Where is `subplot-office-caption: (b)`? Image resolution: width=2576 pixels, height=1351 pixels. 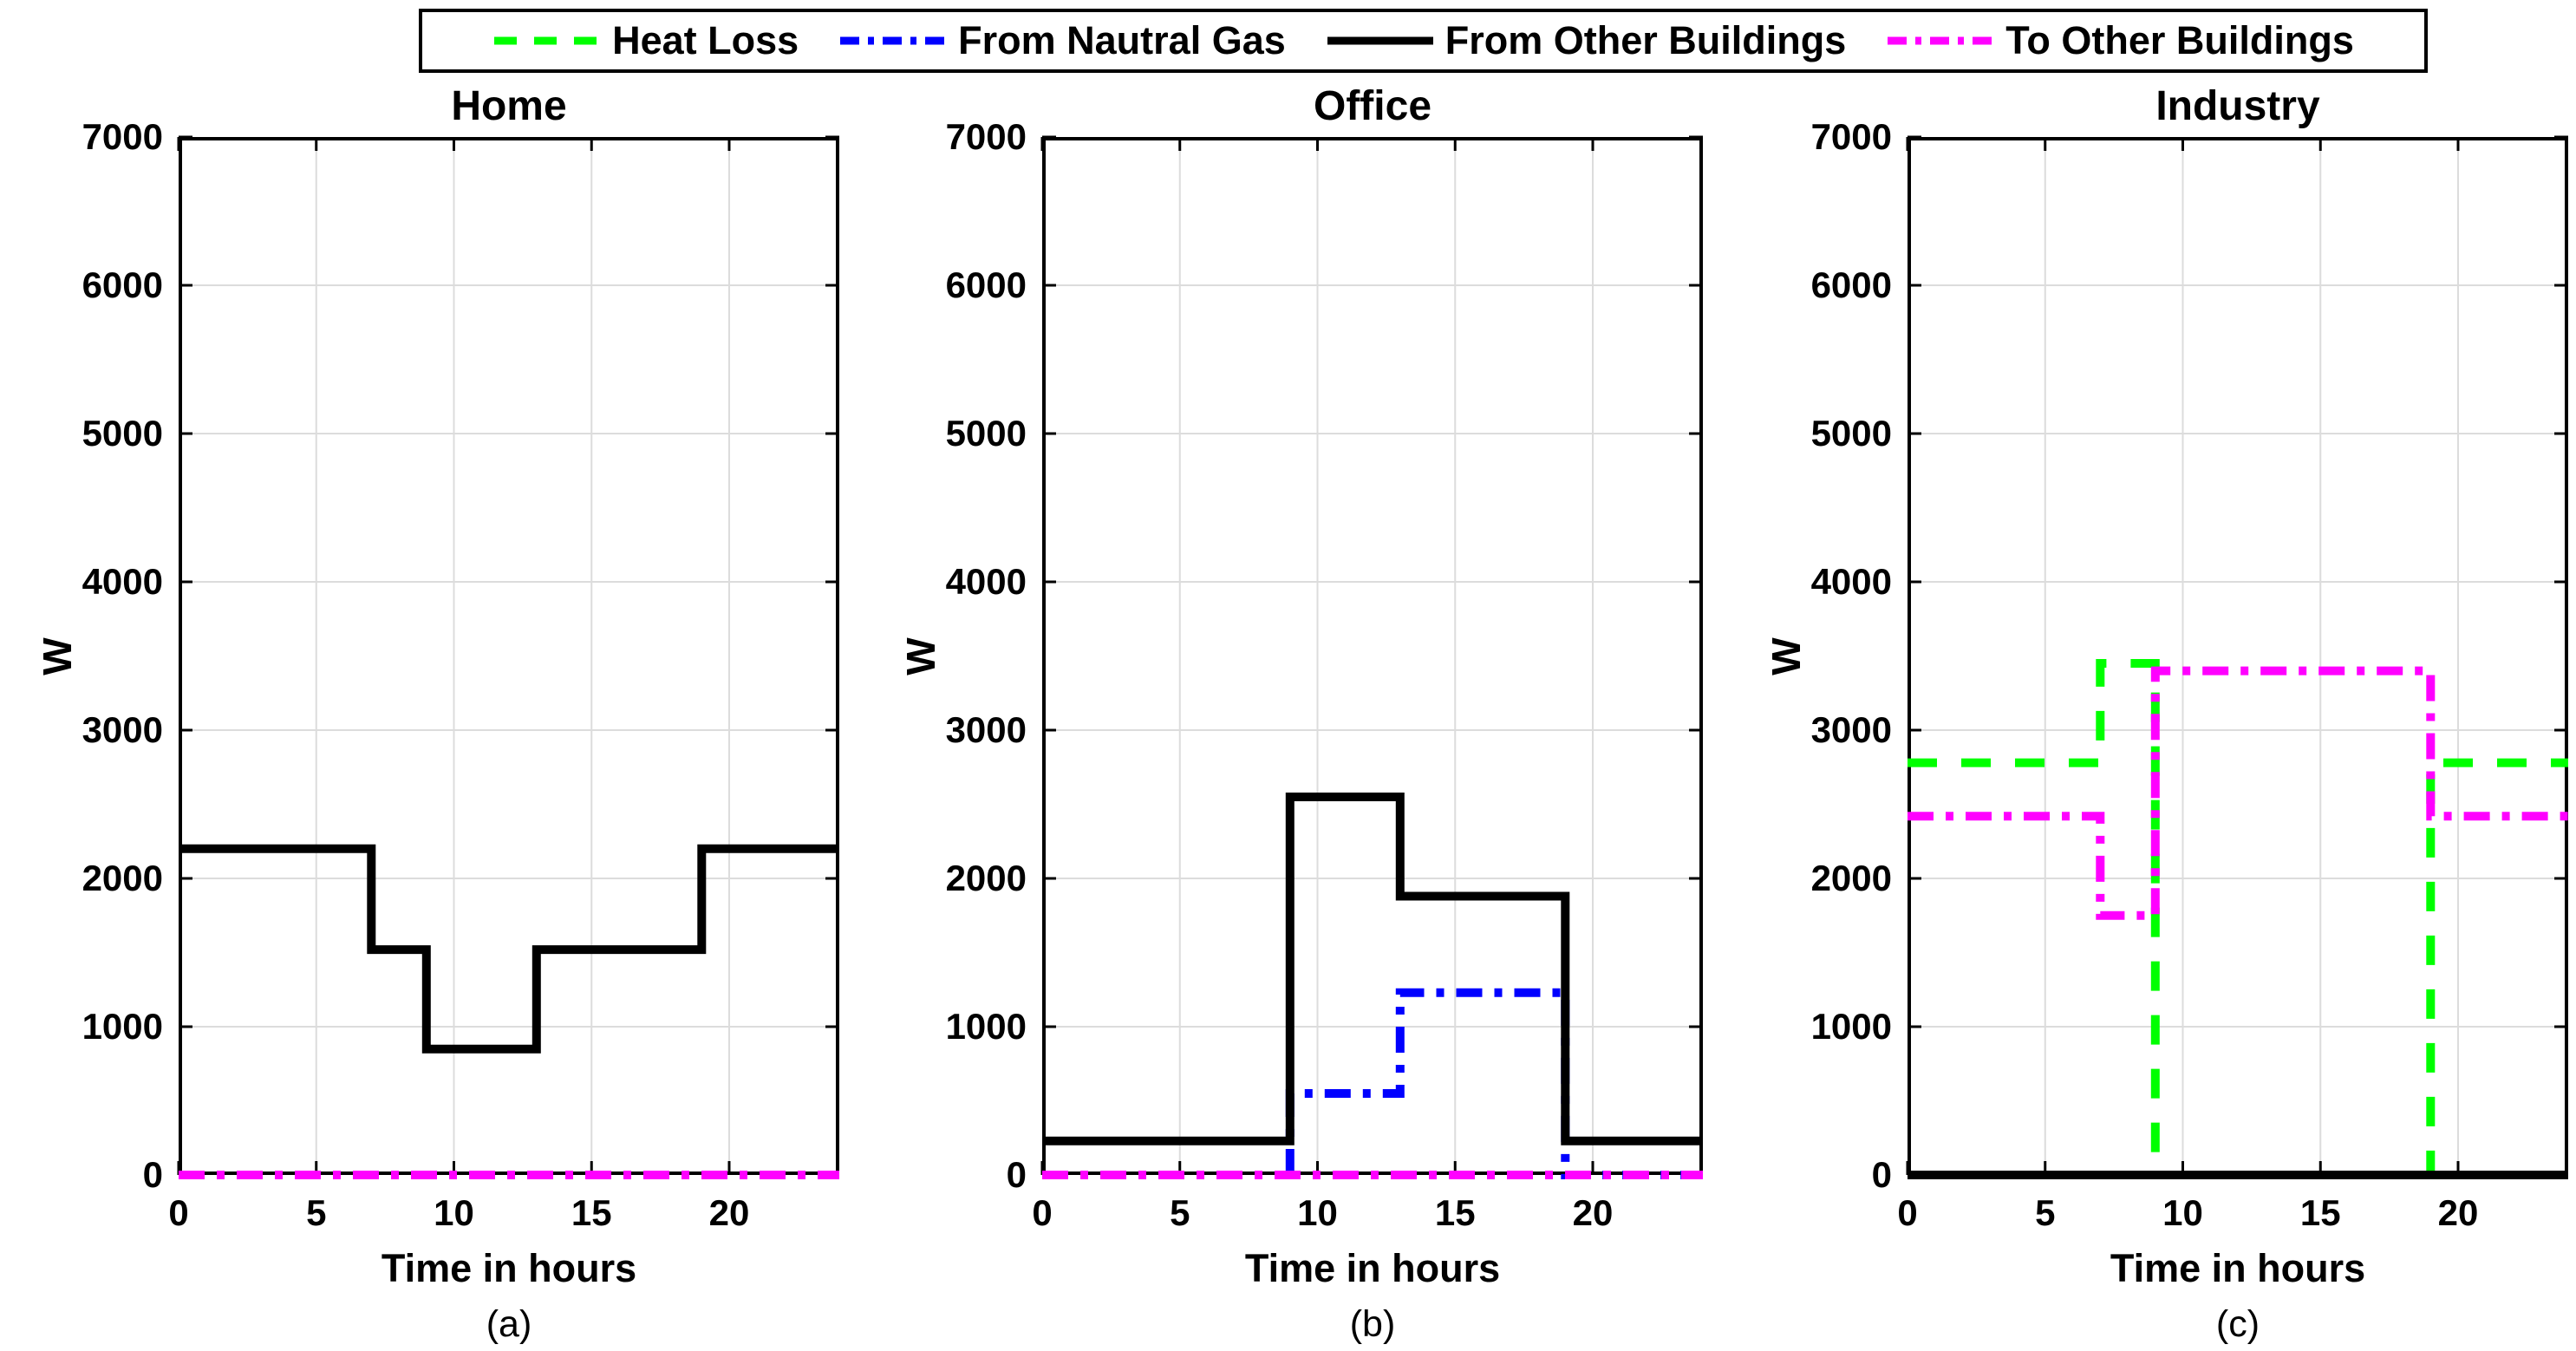 subplot-office-caption: (b) is located at coordinates (1373, 1324).